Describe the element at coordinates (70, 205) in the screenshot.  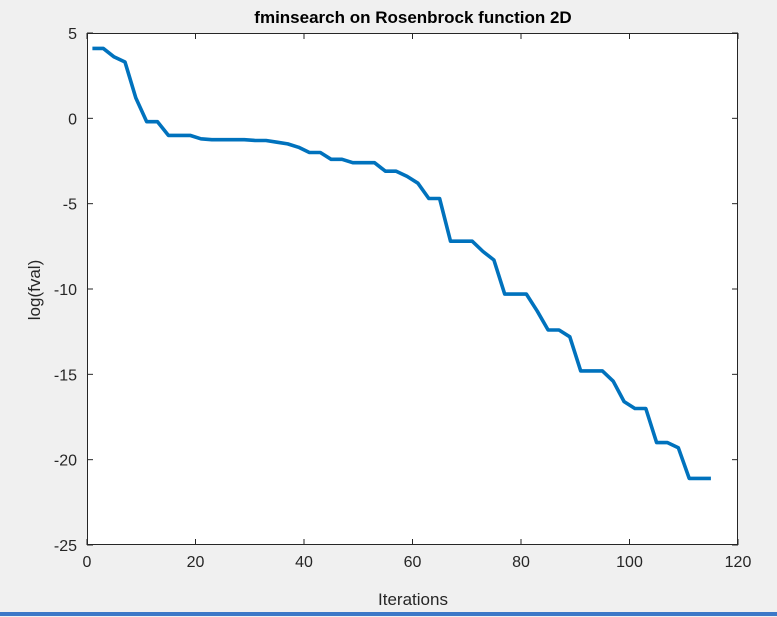
I see `y-tick-label: -5` at that location.